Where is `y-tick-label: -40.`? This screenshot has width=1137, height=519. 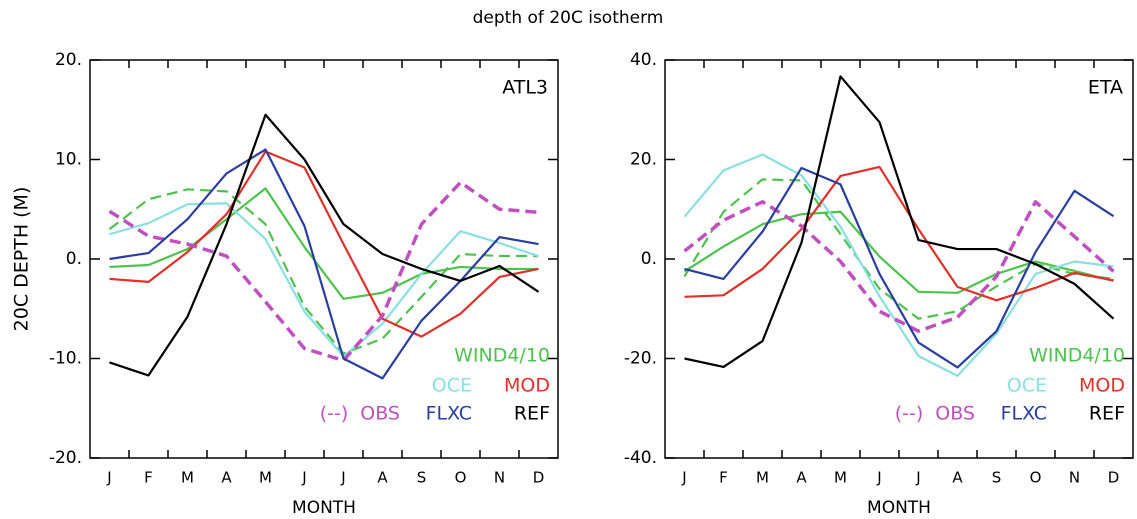
y-tick-label: -40. is located at coordinates (640, 458).